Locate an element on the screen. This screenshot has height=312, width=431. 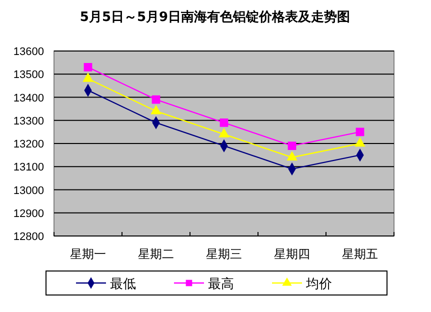
y-tick-label: 13500 is located at coordinates (28, 75).